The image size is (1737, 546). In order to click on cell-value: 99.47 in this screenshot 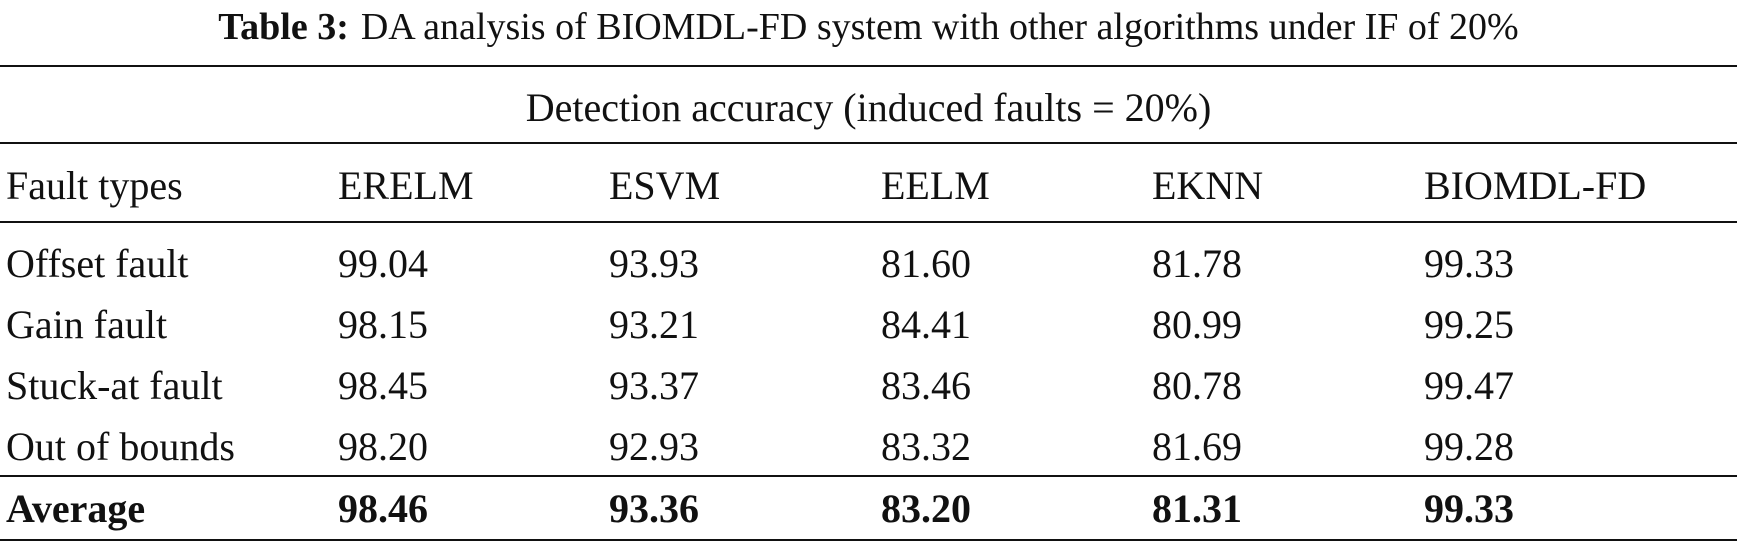, I will do `click(1469, 385)`.